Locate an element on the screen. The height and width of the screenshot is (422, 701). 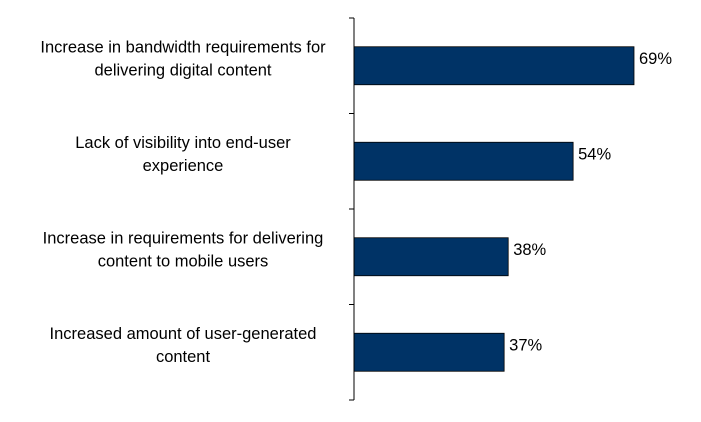
category-label-4-line-1: Increased amount of user-generated is located at coordinates (183, 334).